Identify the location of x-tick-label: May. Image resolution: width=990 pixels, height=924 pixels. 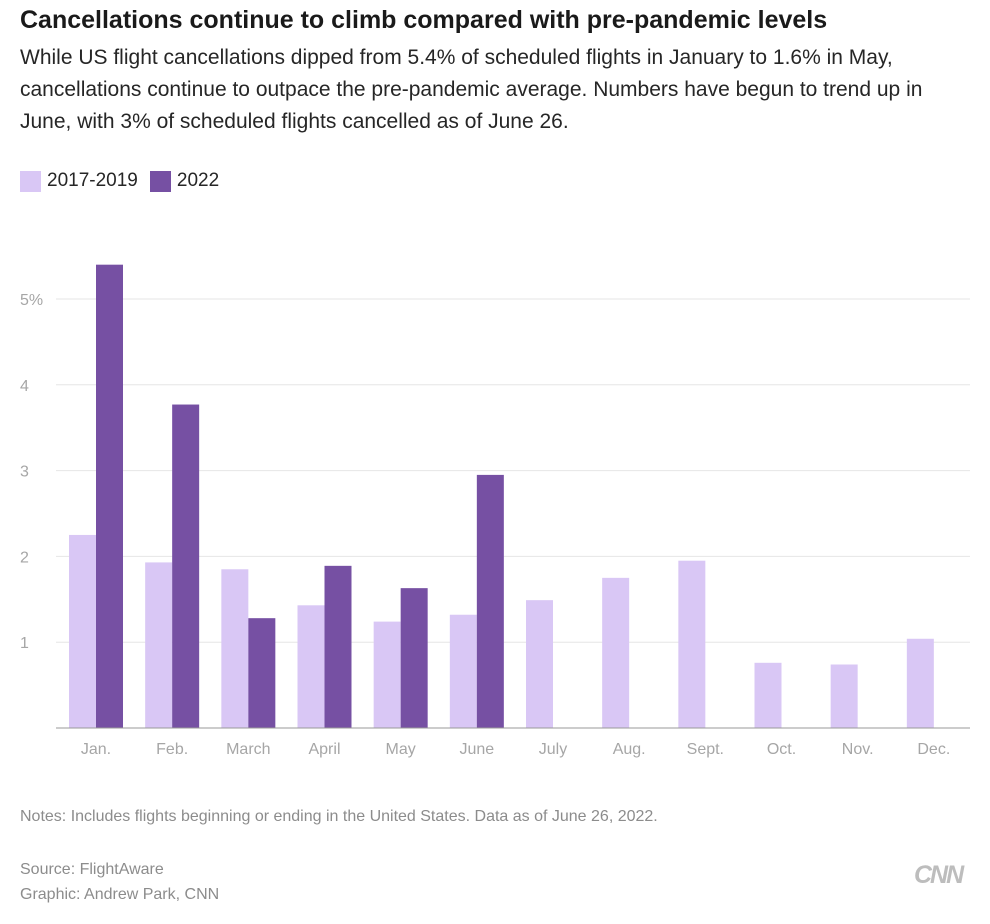
(401, 749).